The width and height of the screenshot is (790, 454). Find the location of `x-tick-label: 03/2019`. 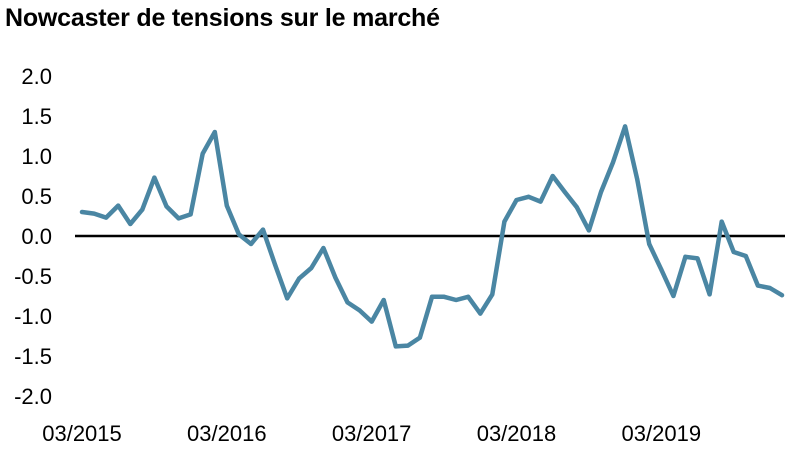

x-tick-label: 03/2019 is located at coordinates (662, 433).